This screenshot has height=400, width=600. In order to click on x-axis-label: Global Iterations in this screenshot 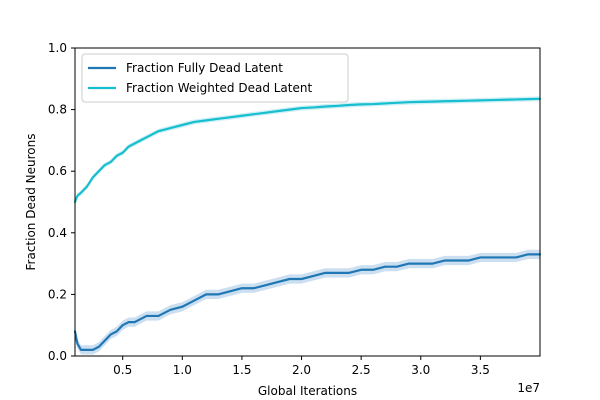, I will do `click(307, 391)`.